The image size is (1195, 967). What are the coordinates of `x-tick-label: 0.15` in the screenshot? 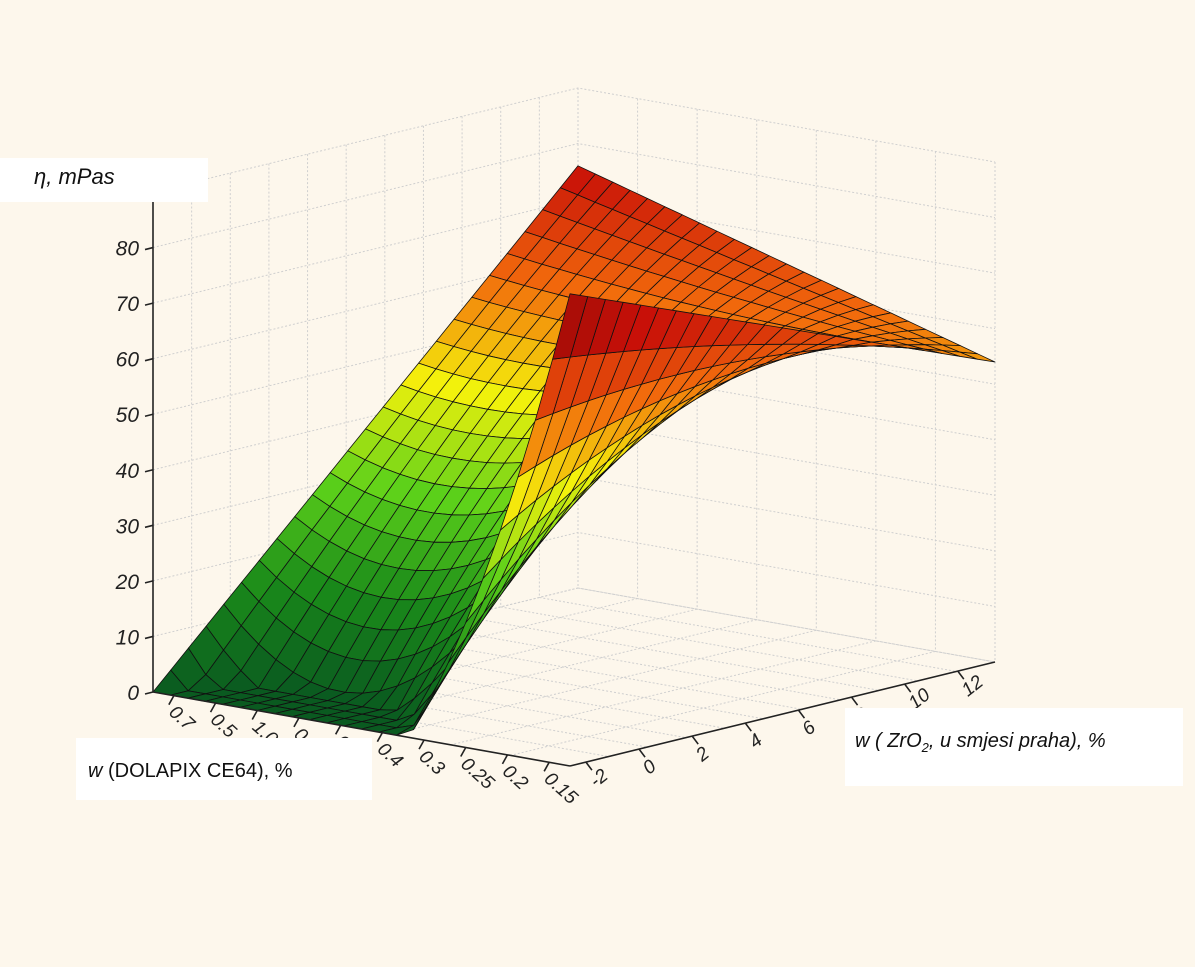 It's located at (561, 788).